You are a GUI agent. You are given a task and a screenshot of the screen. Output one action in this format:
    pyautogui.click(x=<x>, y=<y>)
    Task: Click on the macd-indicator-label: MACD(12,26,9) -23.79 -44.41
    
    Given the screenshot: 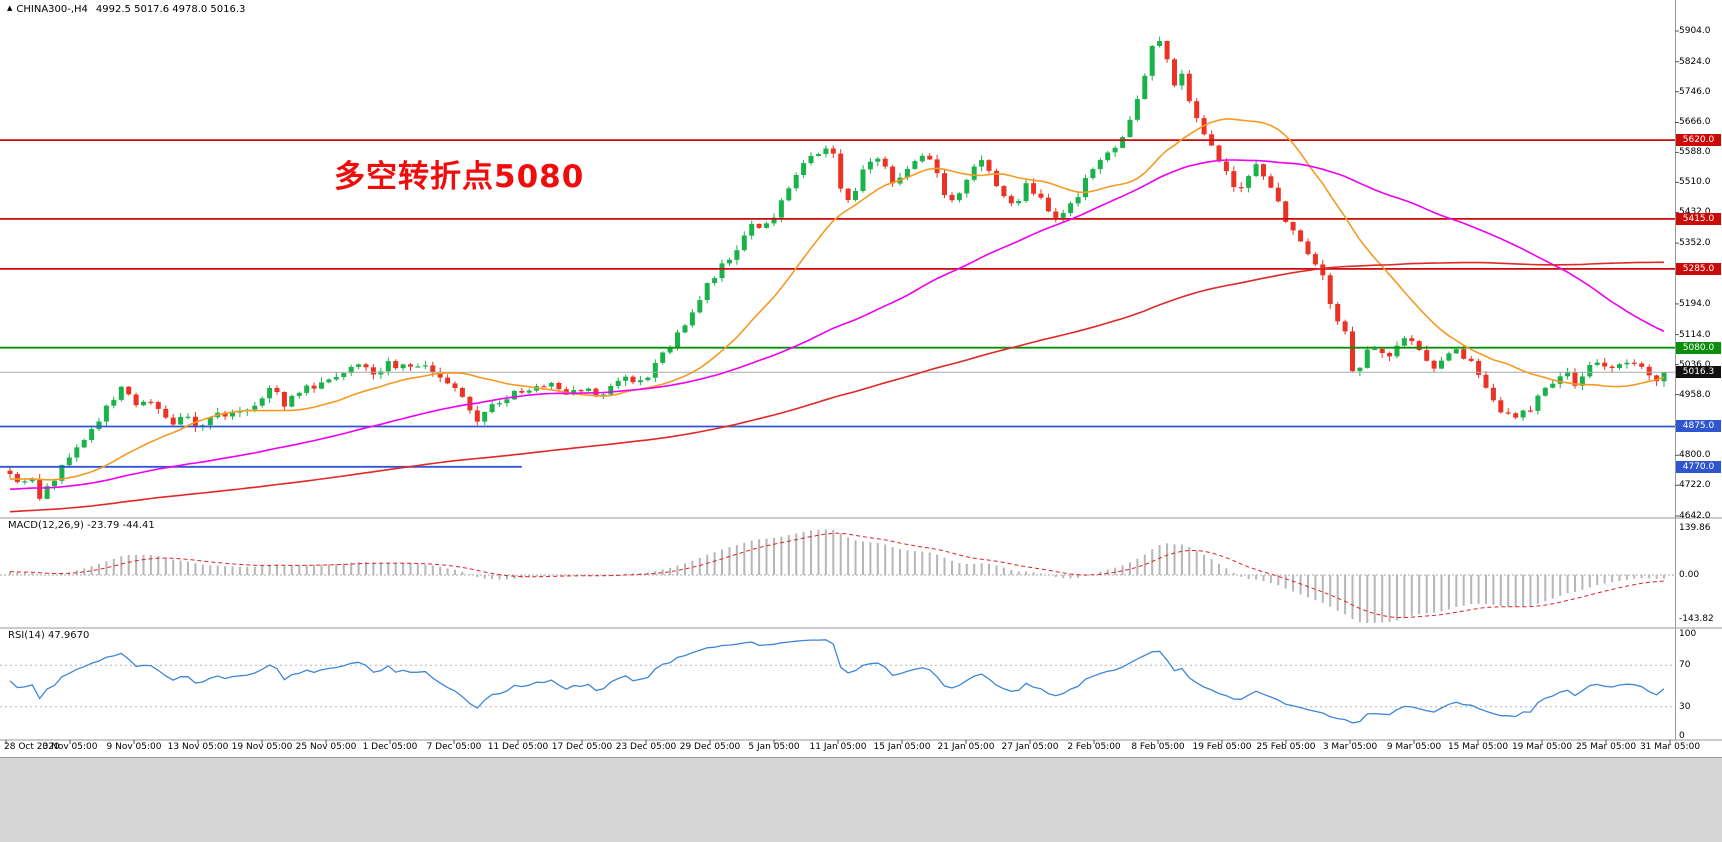 What is the action you would take?
    pyautogui.click(x=81, y=525)
    